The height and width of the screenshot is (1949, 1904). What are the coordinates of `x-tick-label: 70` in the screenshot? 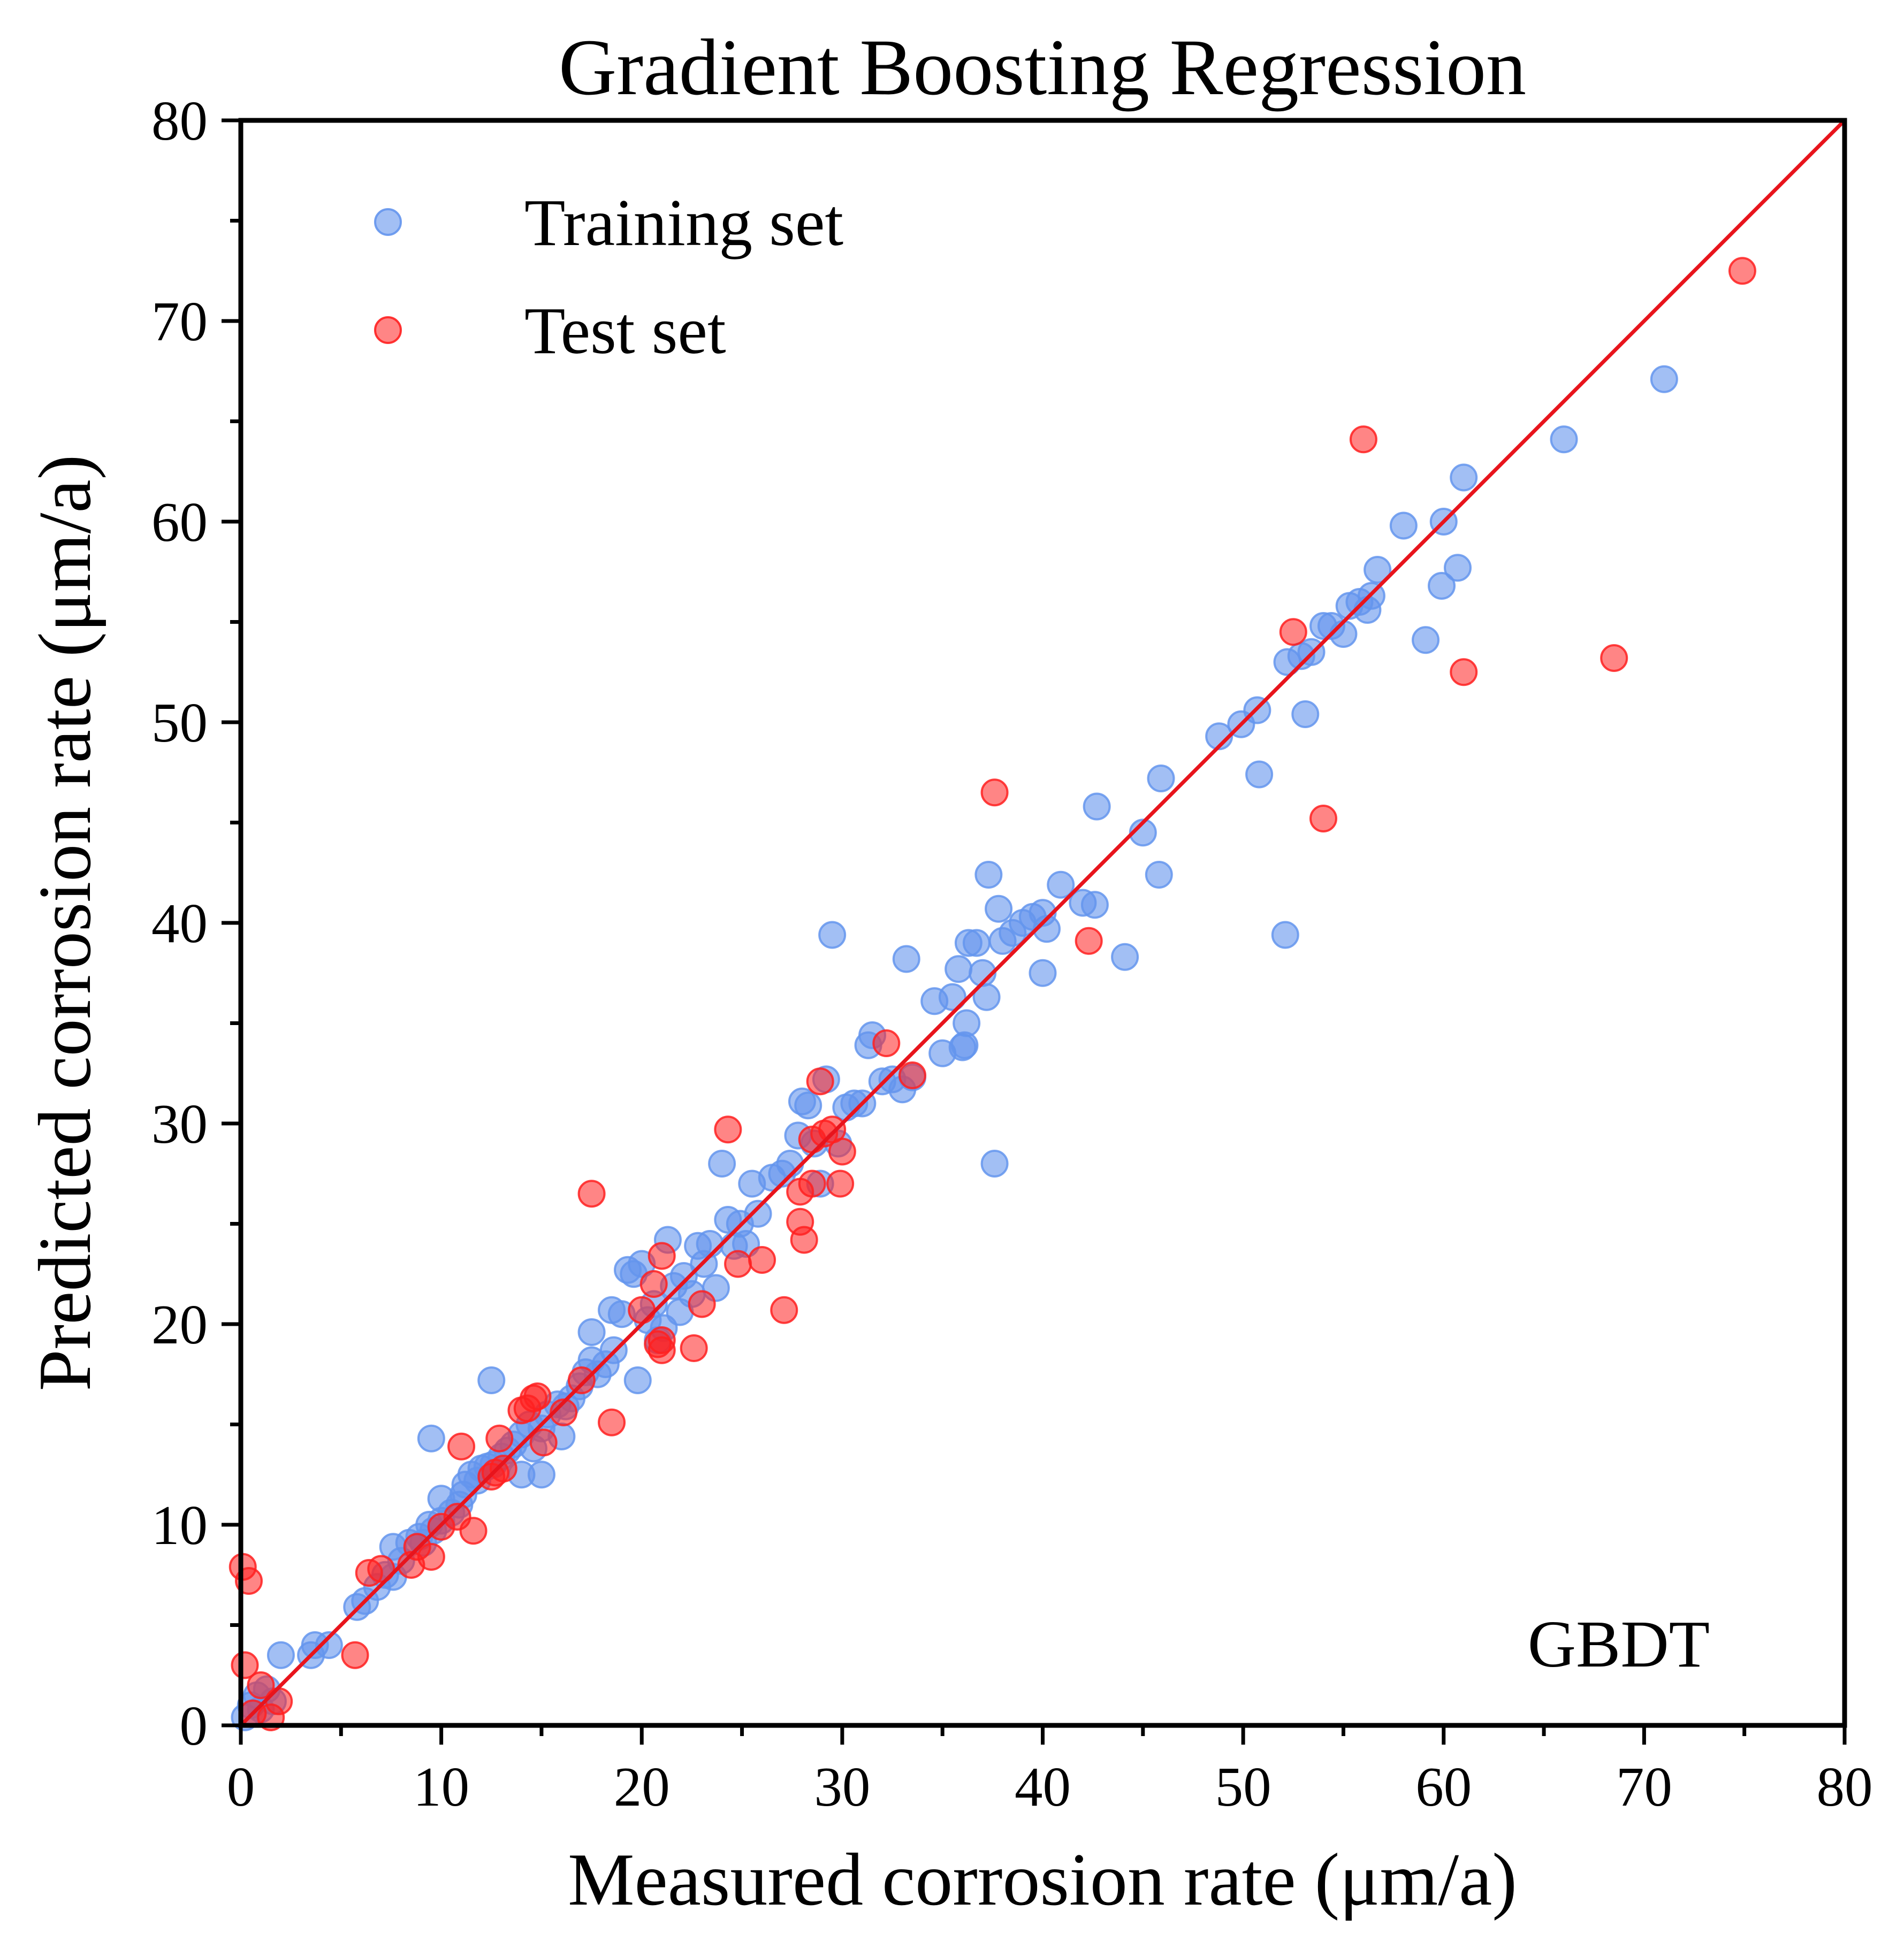 It's located at (1644, 1787).